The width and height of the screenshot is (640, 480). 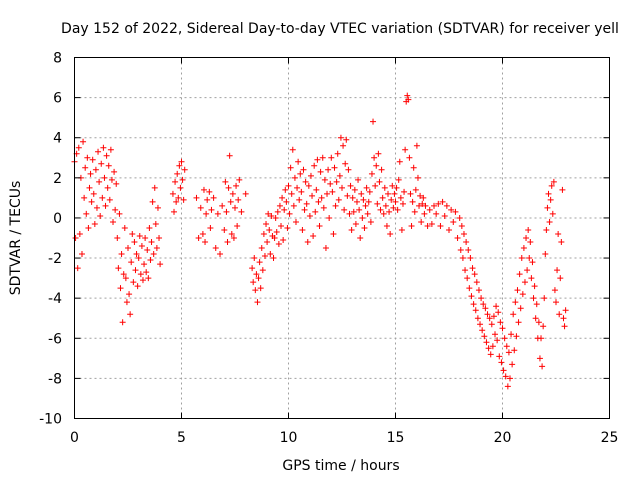 What do you see at coordinates (50, 239) in the screenshot?
I see `y-tick-labels: -10 -8 -6 -4 -2 0 2 4 6 8` at bounding box center [50, 239].